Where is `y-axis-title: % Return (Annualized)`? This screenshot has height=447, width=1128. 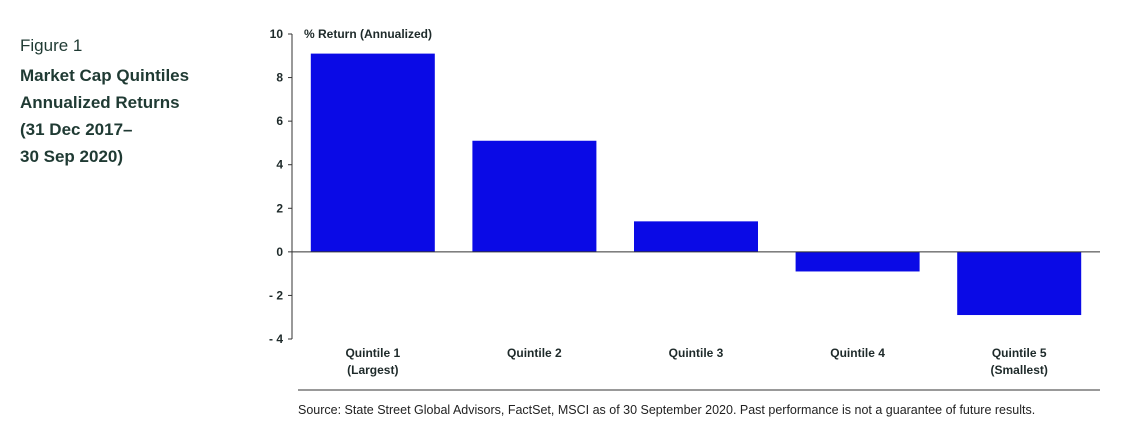
y-axis-title: % Return (Annualized) is located at coordinates (368, 34).